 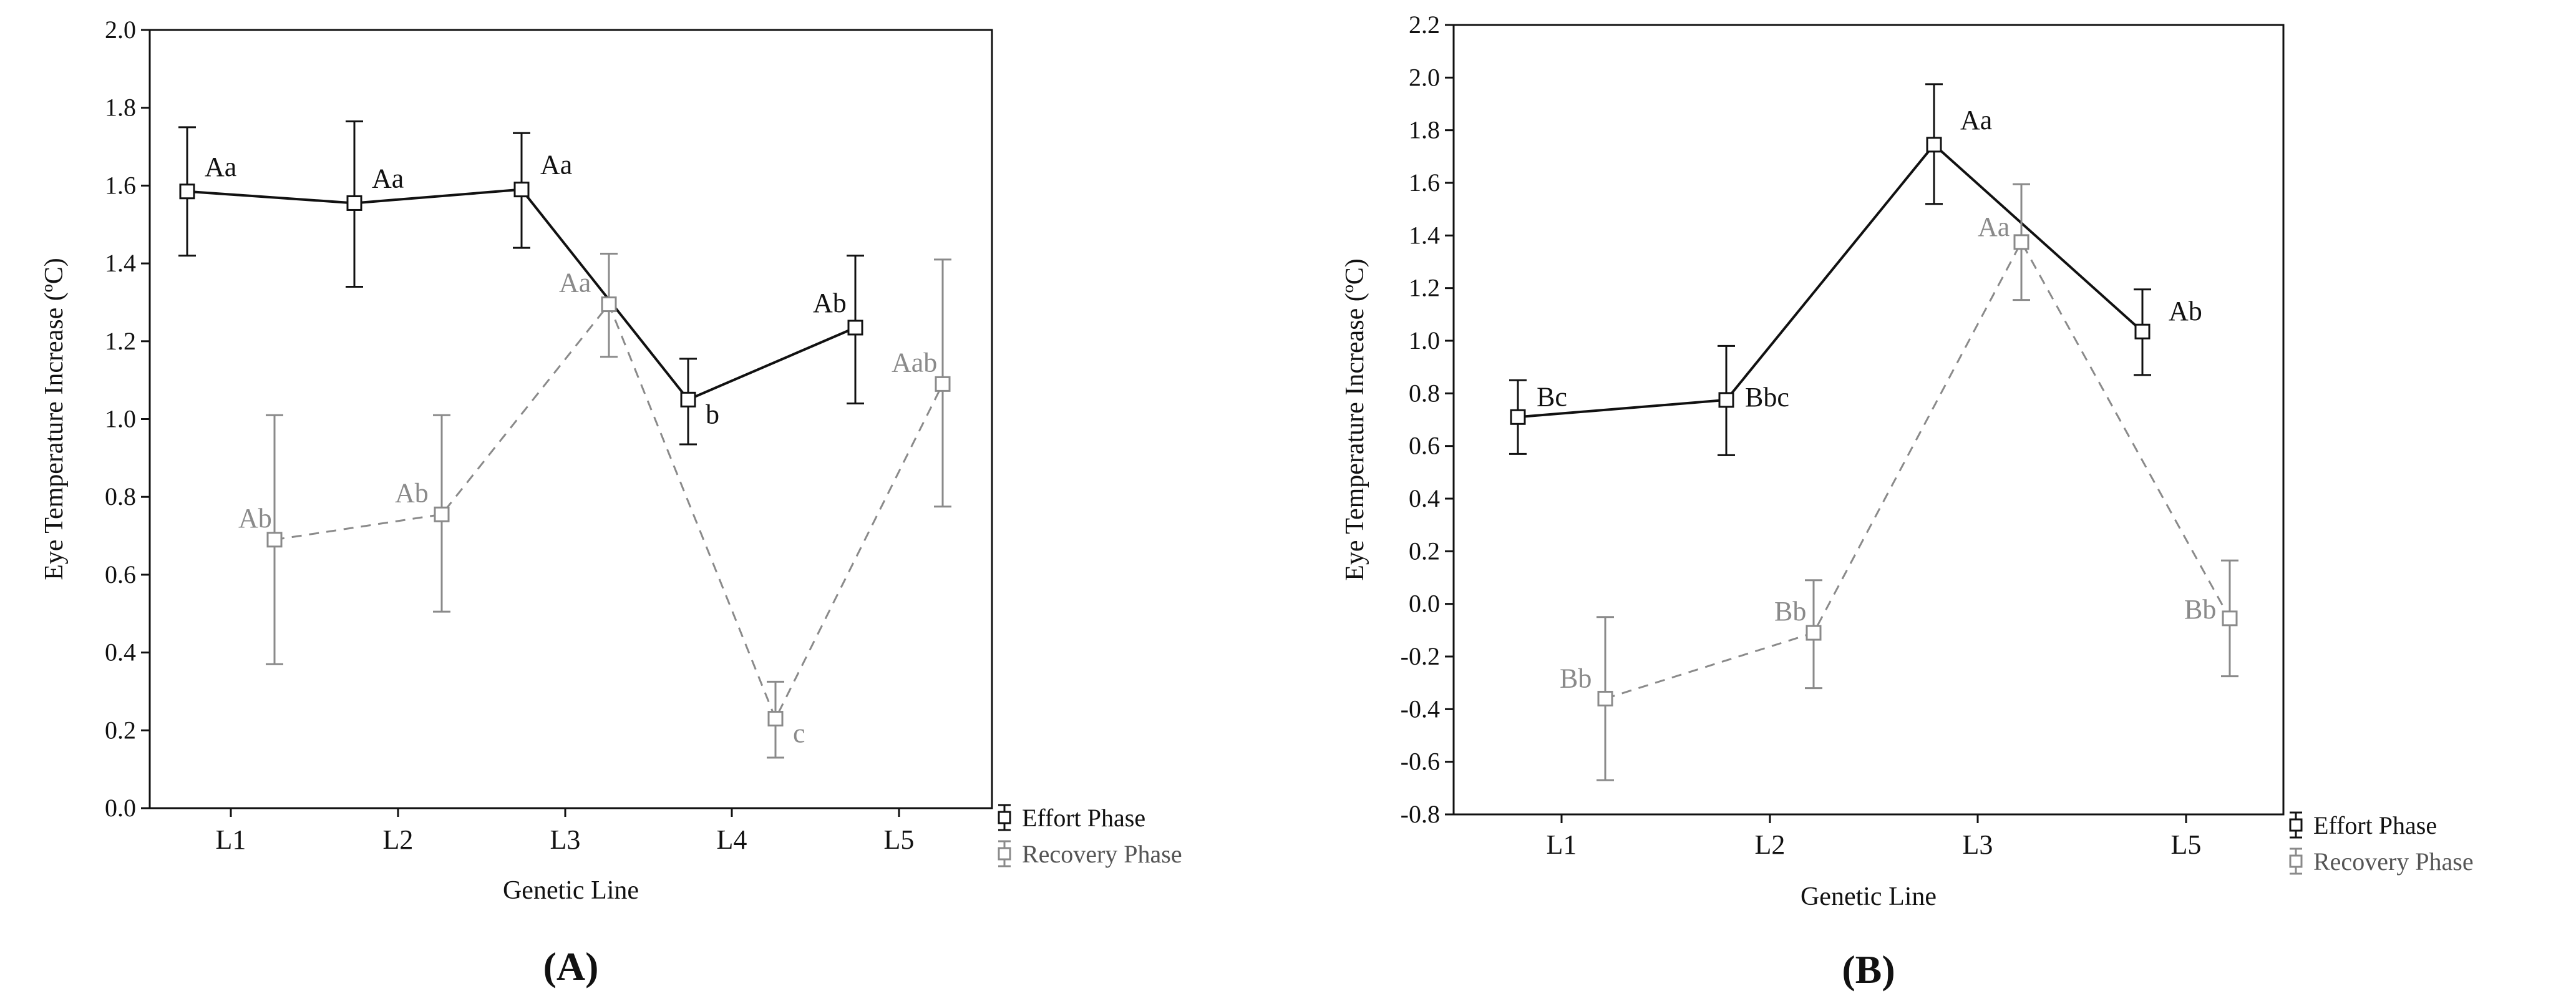 What do you see at coordinates (915, 362) in the screenshot?
I see `recovery-data-label: Aab` at bounding box center [915, 362].